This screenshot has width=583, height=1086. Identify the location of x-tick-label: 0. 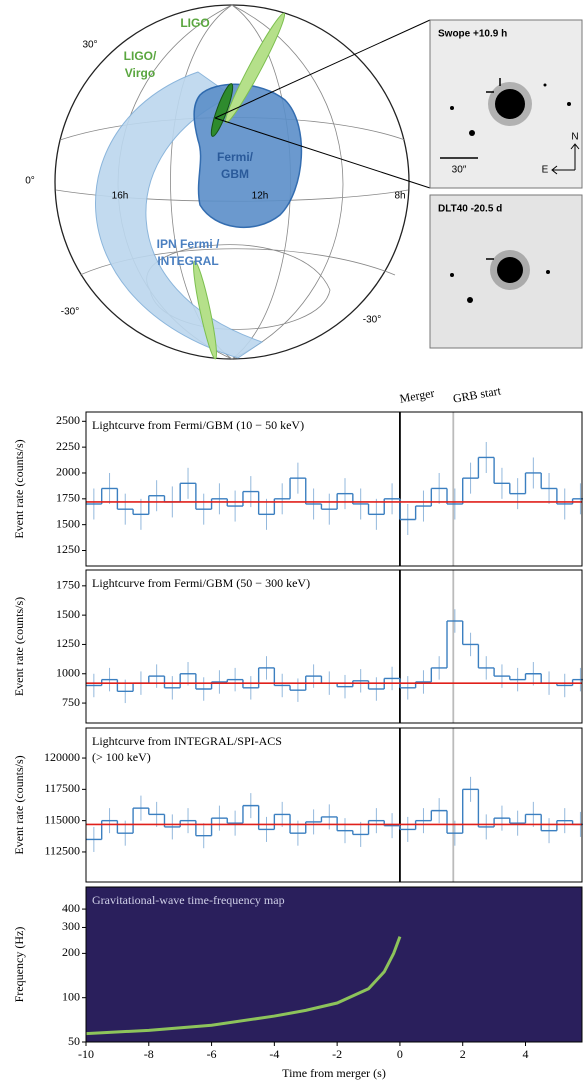
(400, 1054).